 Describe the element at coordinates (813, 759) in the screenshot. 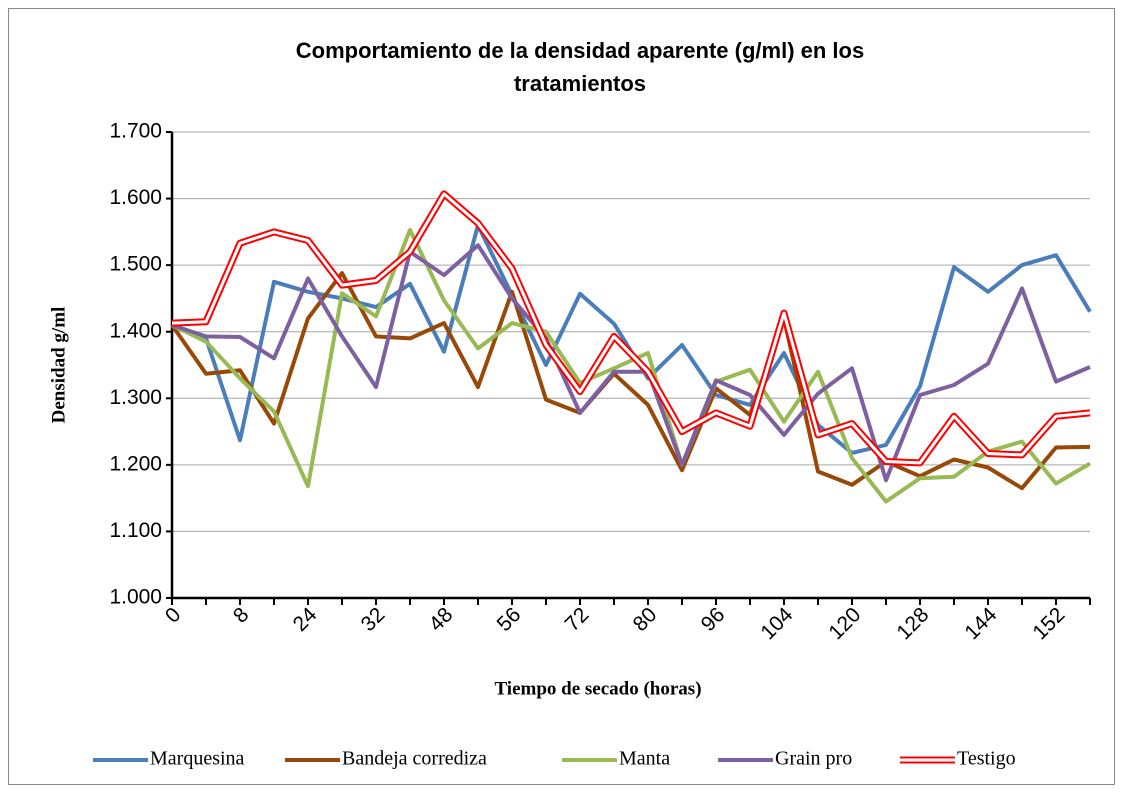

I see `legend-label: Grain pro` at that location.